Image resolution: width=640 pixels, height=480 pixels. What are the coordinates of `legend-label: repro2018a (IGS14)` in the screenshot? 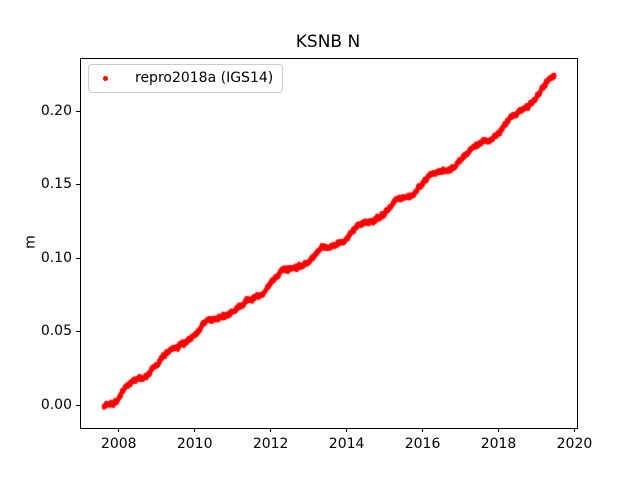 It's located at (204, 78).